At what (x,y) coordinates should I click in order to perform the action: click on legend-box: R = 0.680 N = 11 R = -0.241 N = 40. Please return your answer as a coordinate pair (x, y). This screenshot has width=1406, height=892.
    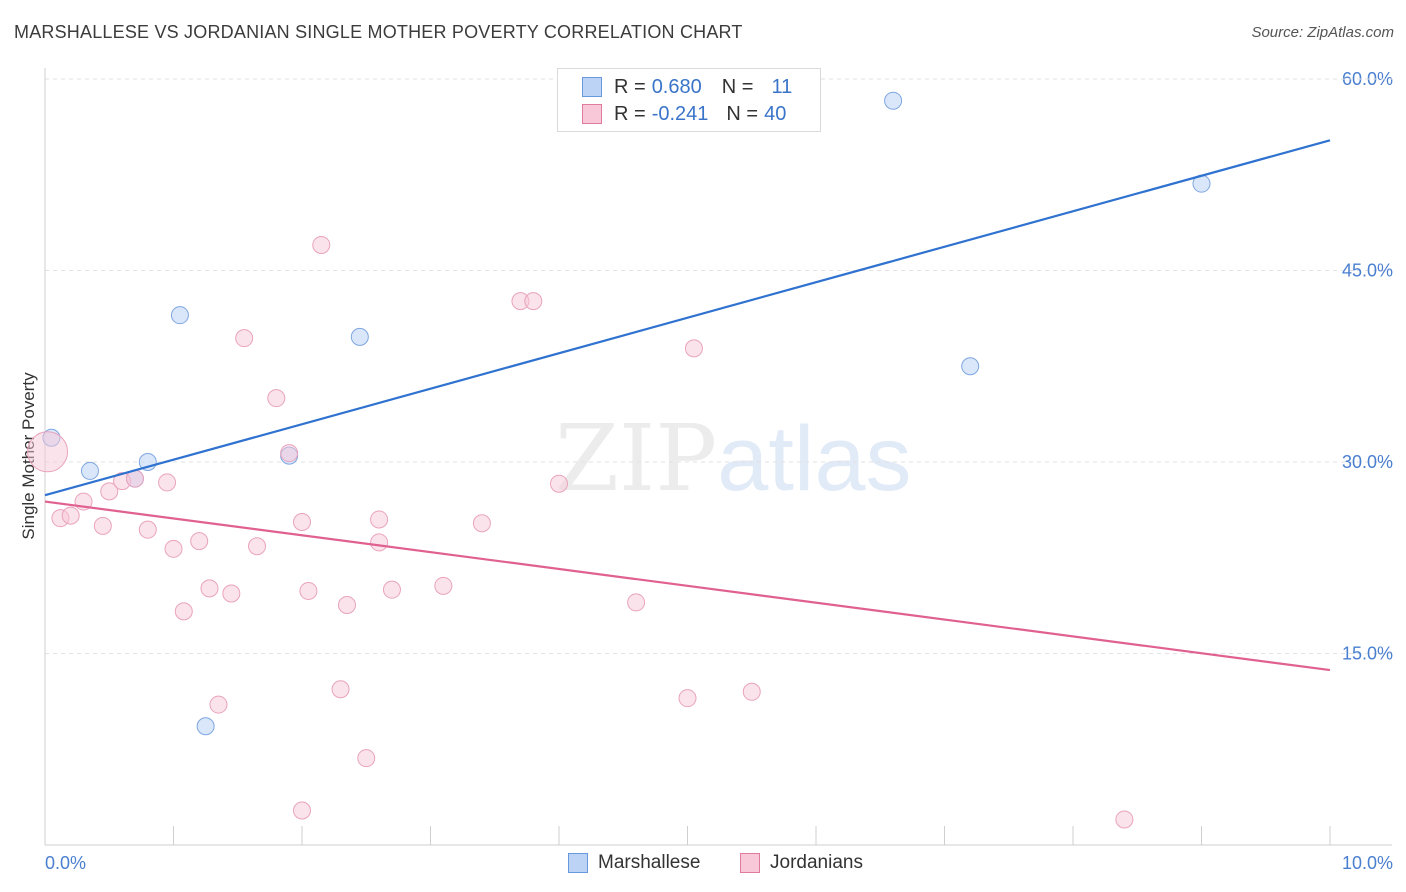
    Looking at the image, I should click on (689, 100).